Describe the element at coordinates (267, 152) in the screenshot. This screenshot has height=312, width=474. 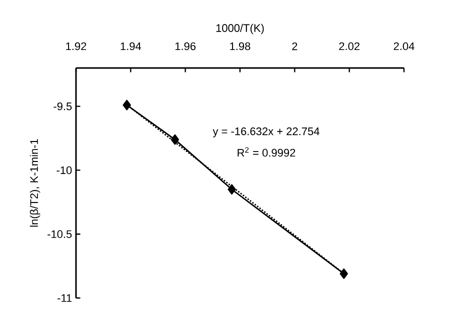
I see `annotation: R$^{2}$ = 0.9992` at that location.